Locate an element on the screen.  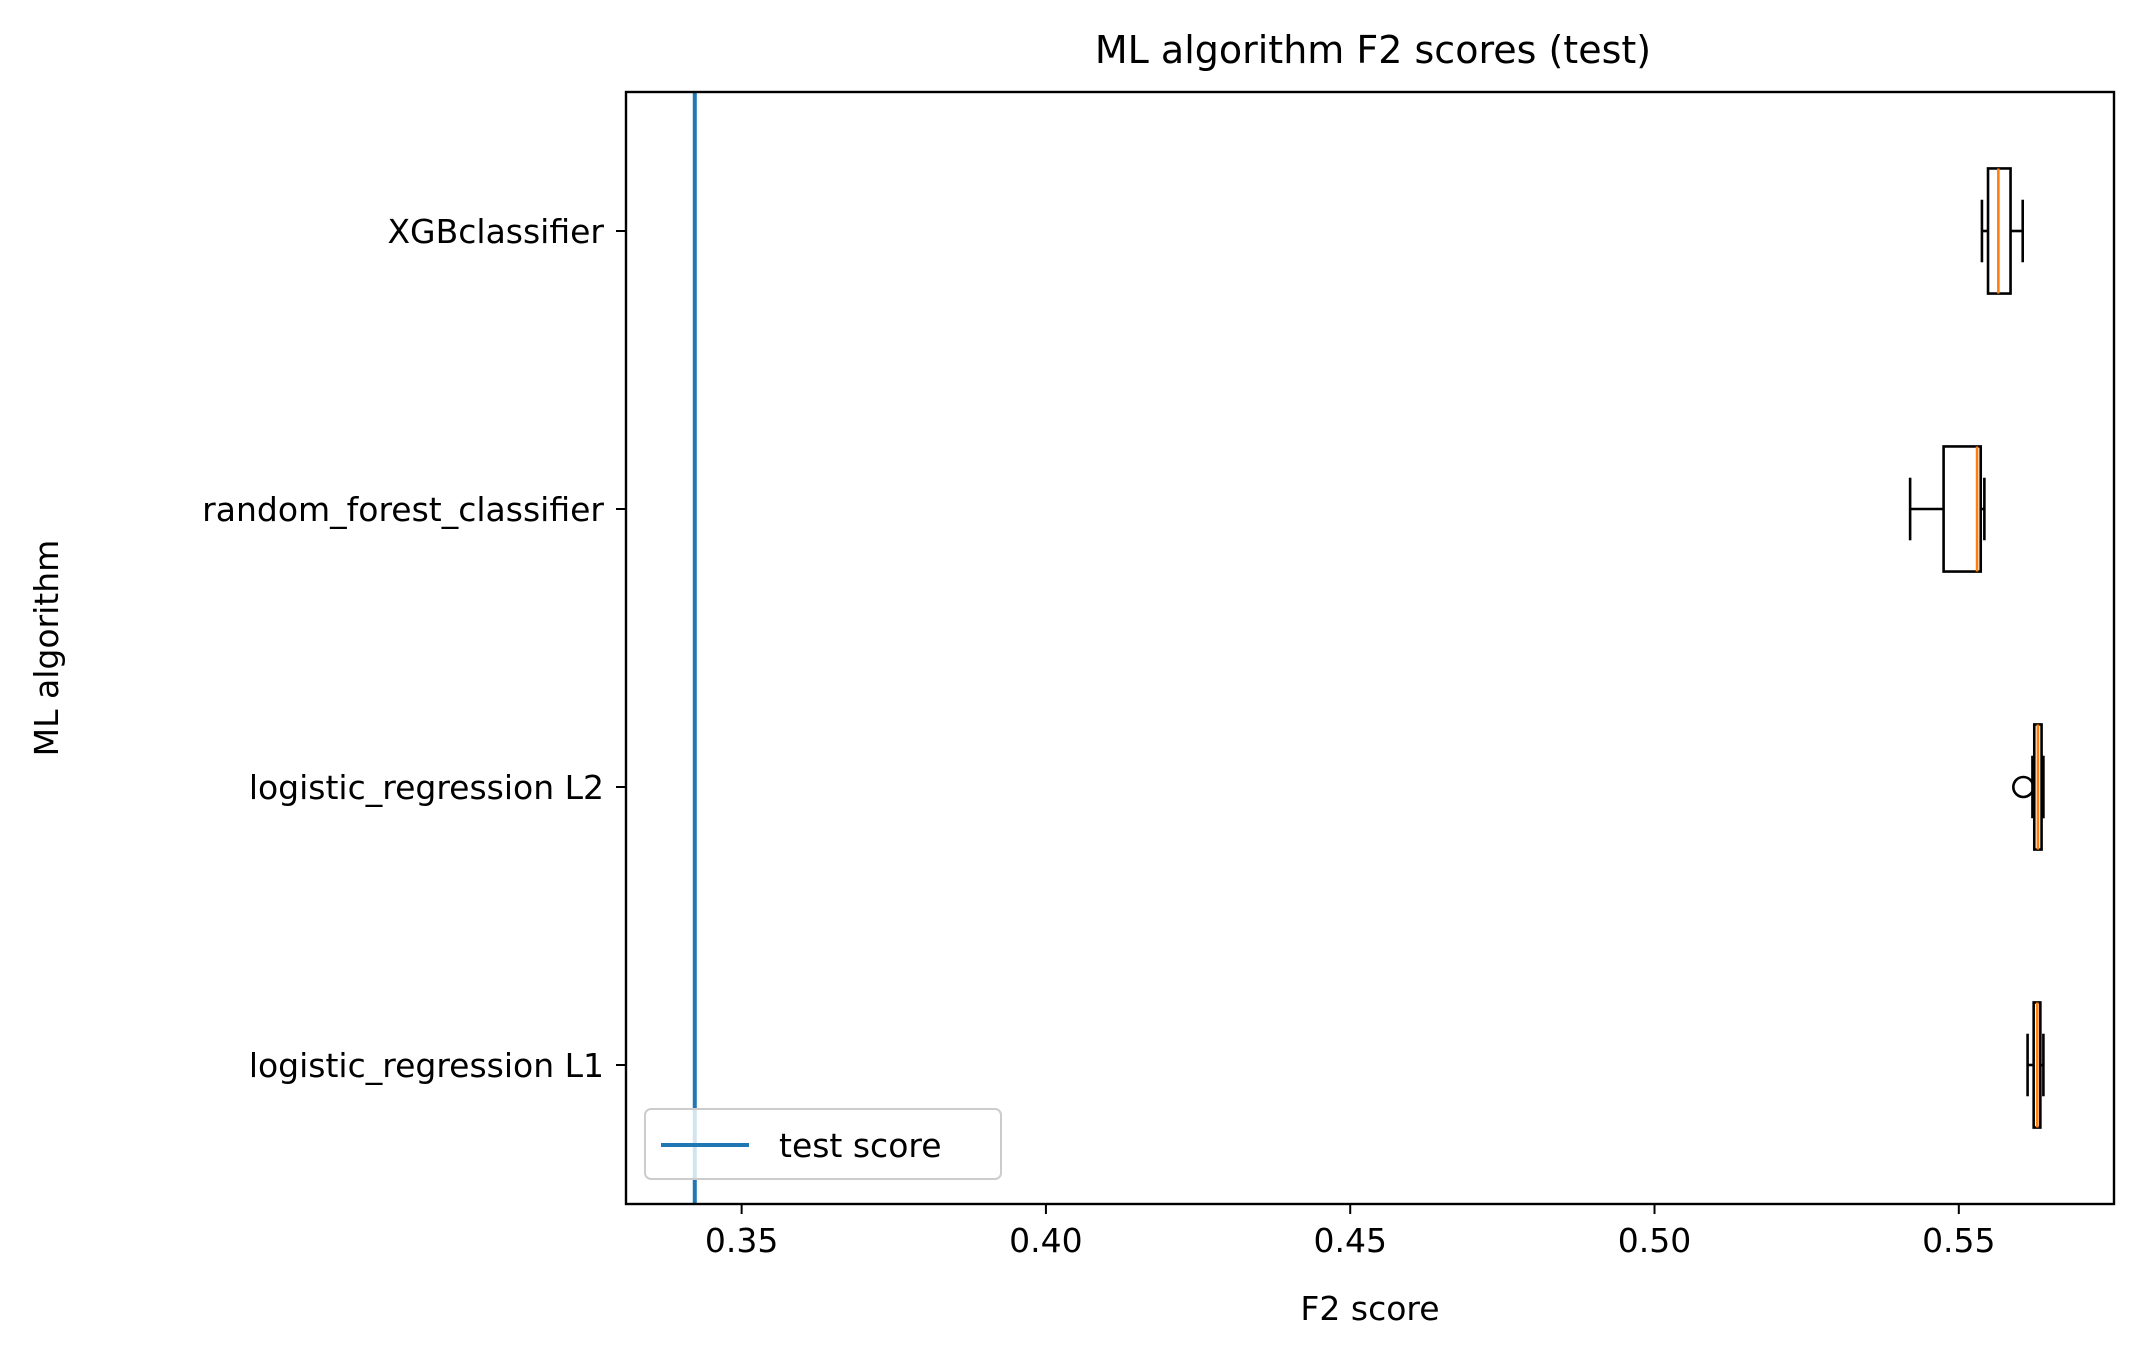
legend: test score is located at coordinates (823, 1144).